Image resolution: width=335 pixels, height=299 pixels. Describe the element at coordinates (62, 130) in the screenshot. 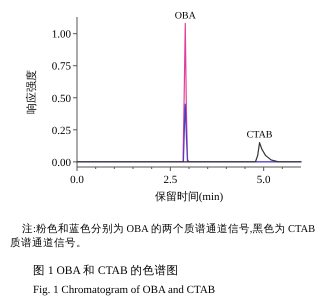

I see `y-tick-label: 0.25` at that location.